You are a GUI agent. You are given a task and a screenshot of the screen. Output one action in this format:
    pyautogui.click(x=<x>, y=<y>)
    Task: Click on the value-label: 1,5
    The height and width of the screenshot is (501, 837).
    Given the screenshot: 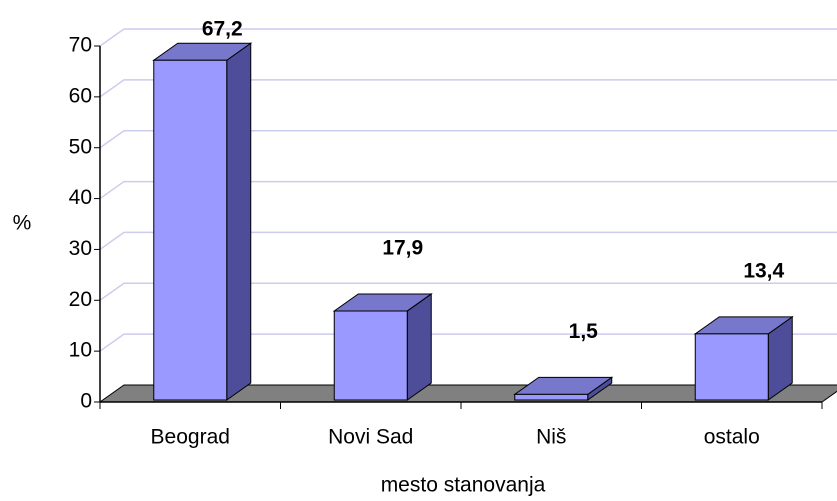 What is the action you would take?
    pyautogui.click(x=584, y=331)
    